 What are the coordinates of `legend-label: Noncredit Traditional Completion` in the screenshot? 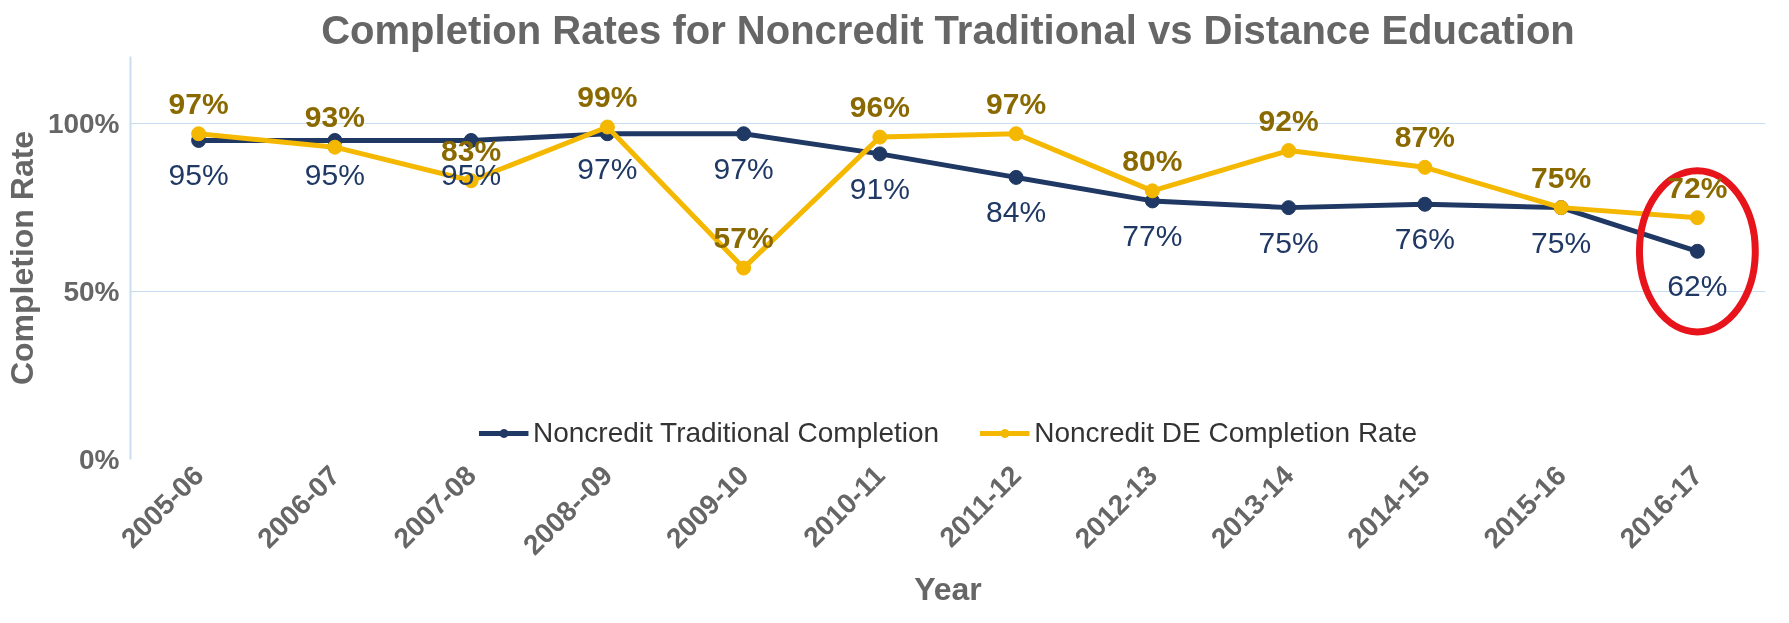 It's located at (736, 433).